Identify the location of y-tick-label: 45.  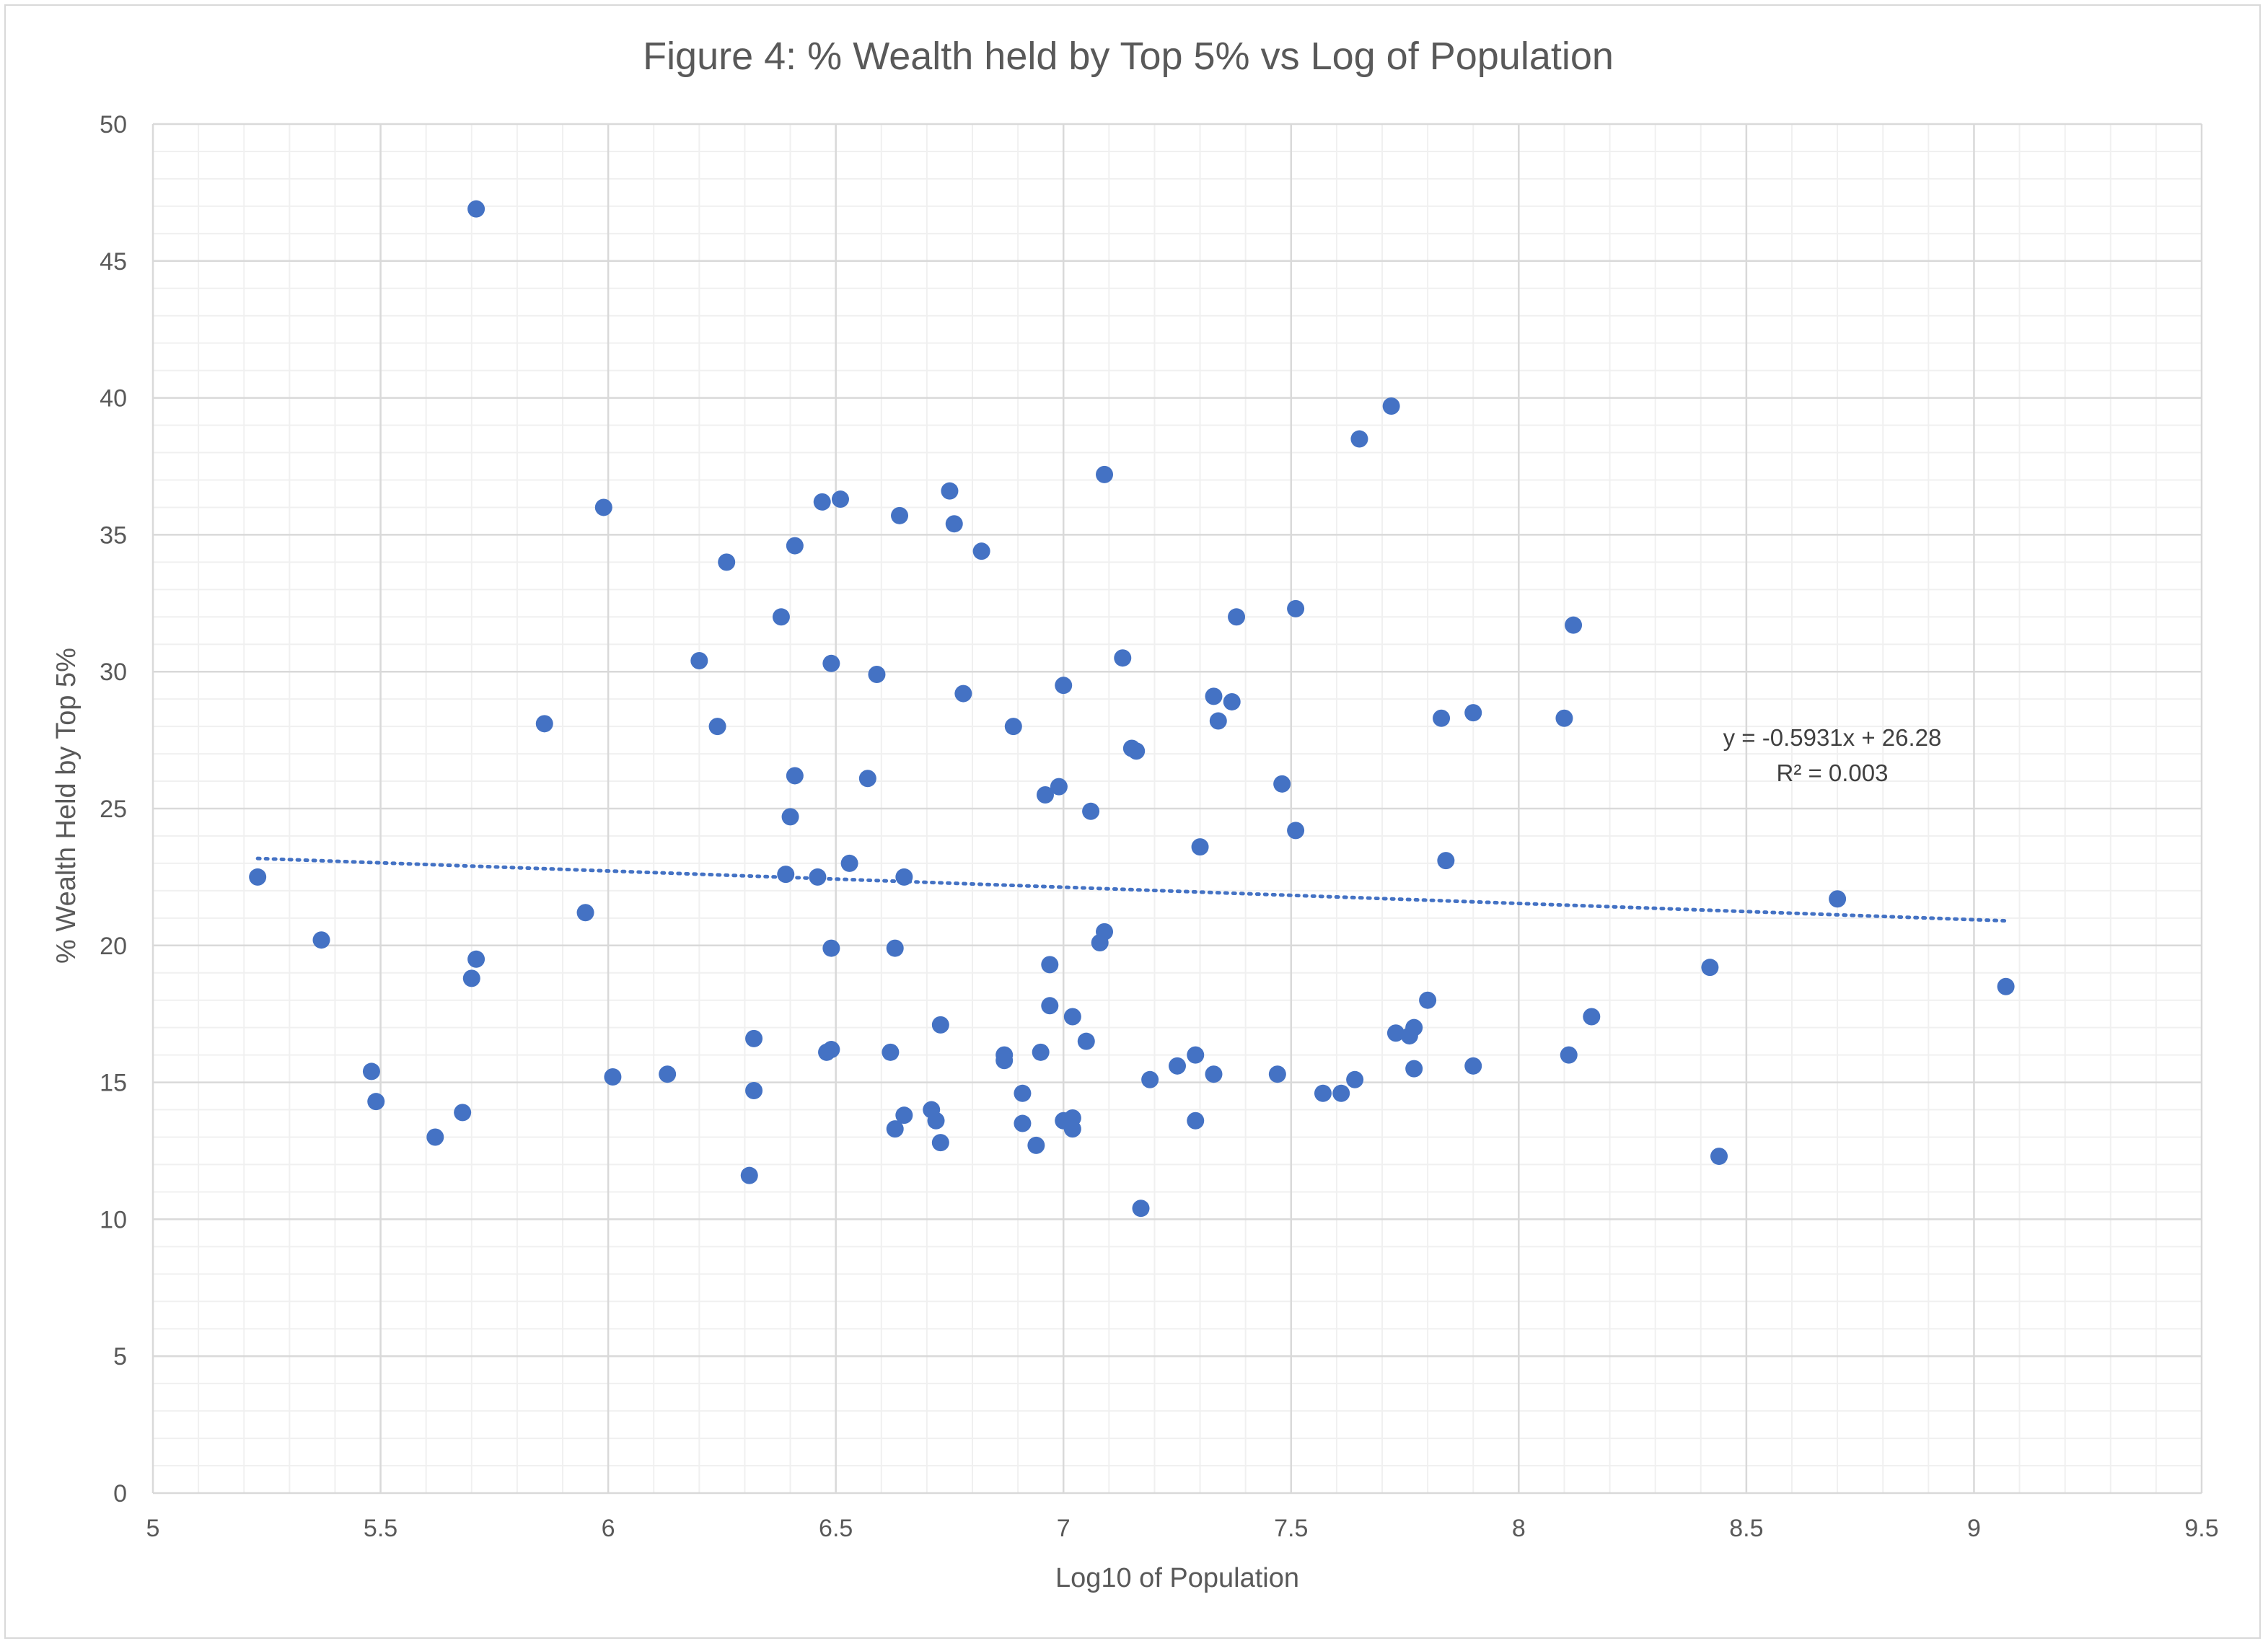
(114, 262).